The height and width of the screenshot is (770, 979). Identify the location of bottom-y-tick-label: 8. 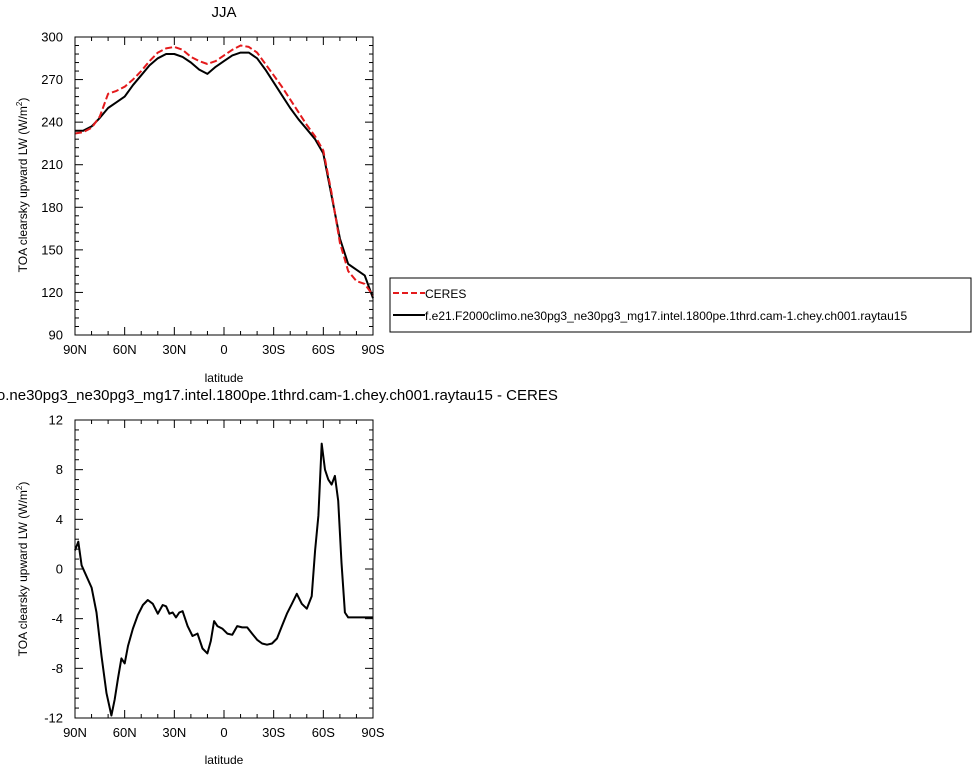
(59, 469).